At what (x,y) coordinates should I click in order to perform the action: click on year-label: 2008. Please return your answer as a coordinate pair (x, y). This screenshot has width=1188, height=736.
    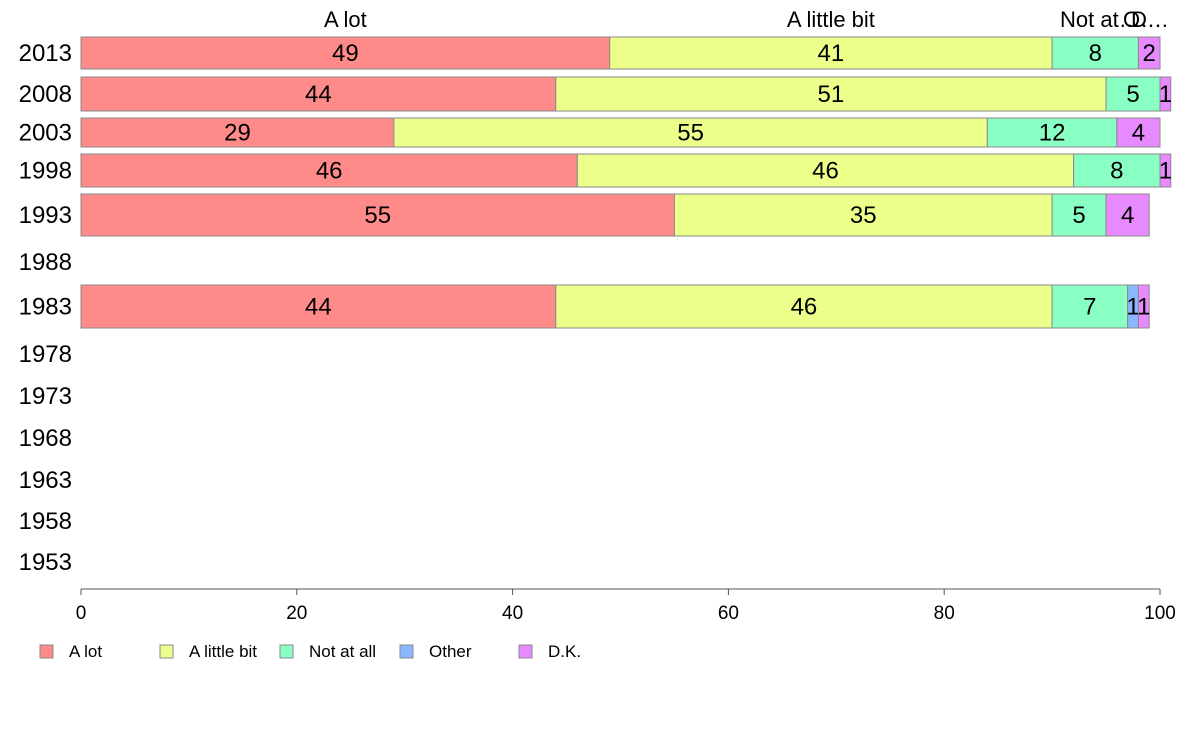
    Looking at the image, I should click on (45, 94).